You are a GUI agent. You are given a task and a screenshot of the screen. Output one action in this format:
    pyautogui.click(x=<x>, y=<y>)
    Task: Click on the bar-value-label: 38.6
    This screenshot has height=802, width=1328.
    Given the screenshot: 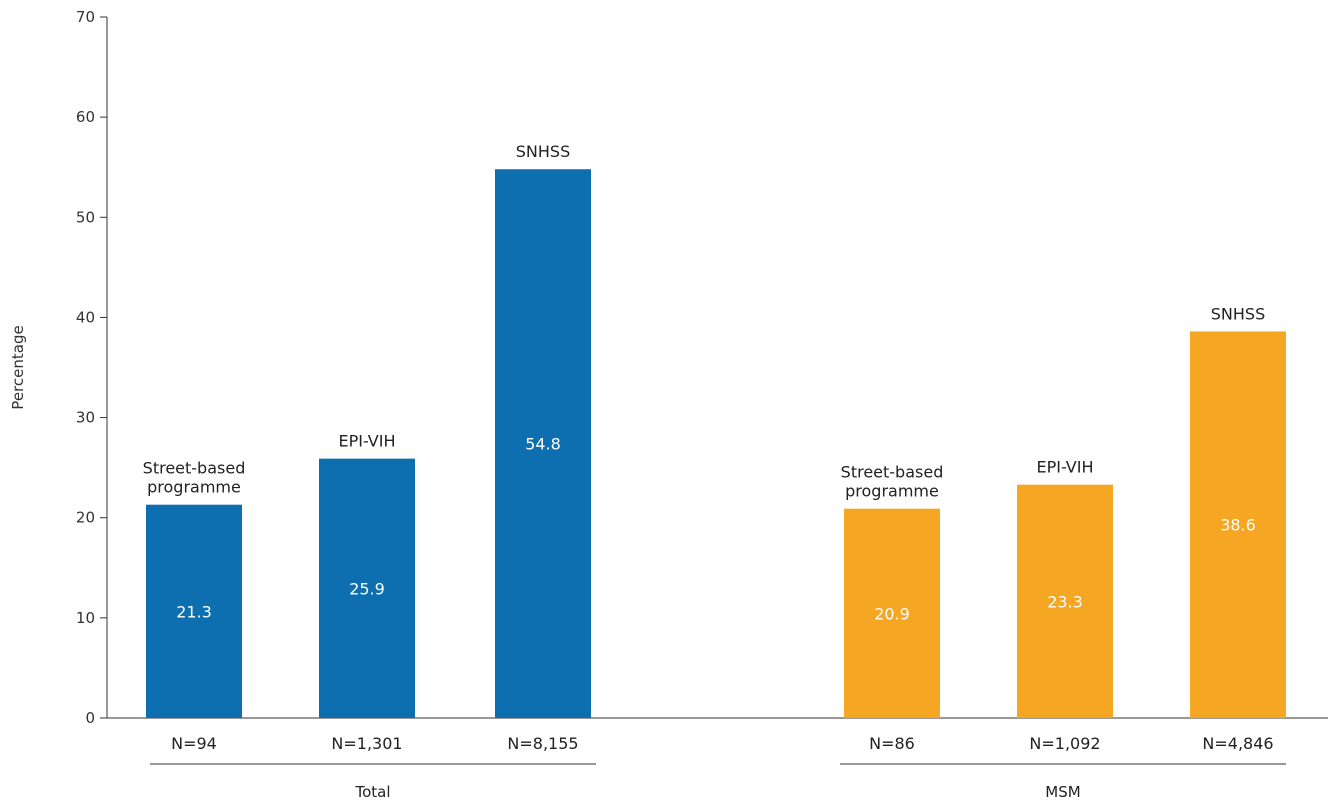 What is the action you would take?
    pyautogui.click(x=1238, y=525)
    